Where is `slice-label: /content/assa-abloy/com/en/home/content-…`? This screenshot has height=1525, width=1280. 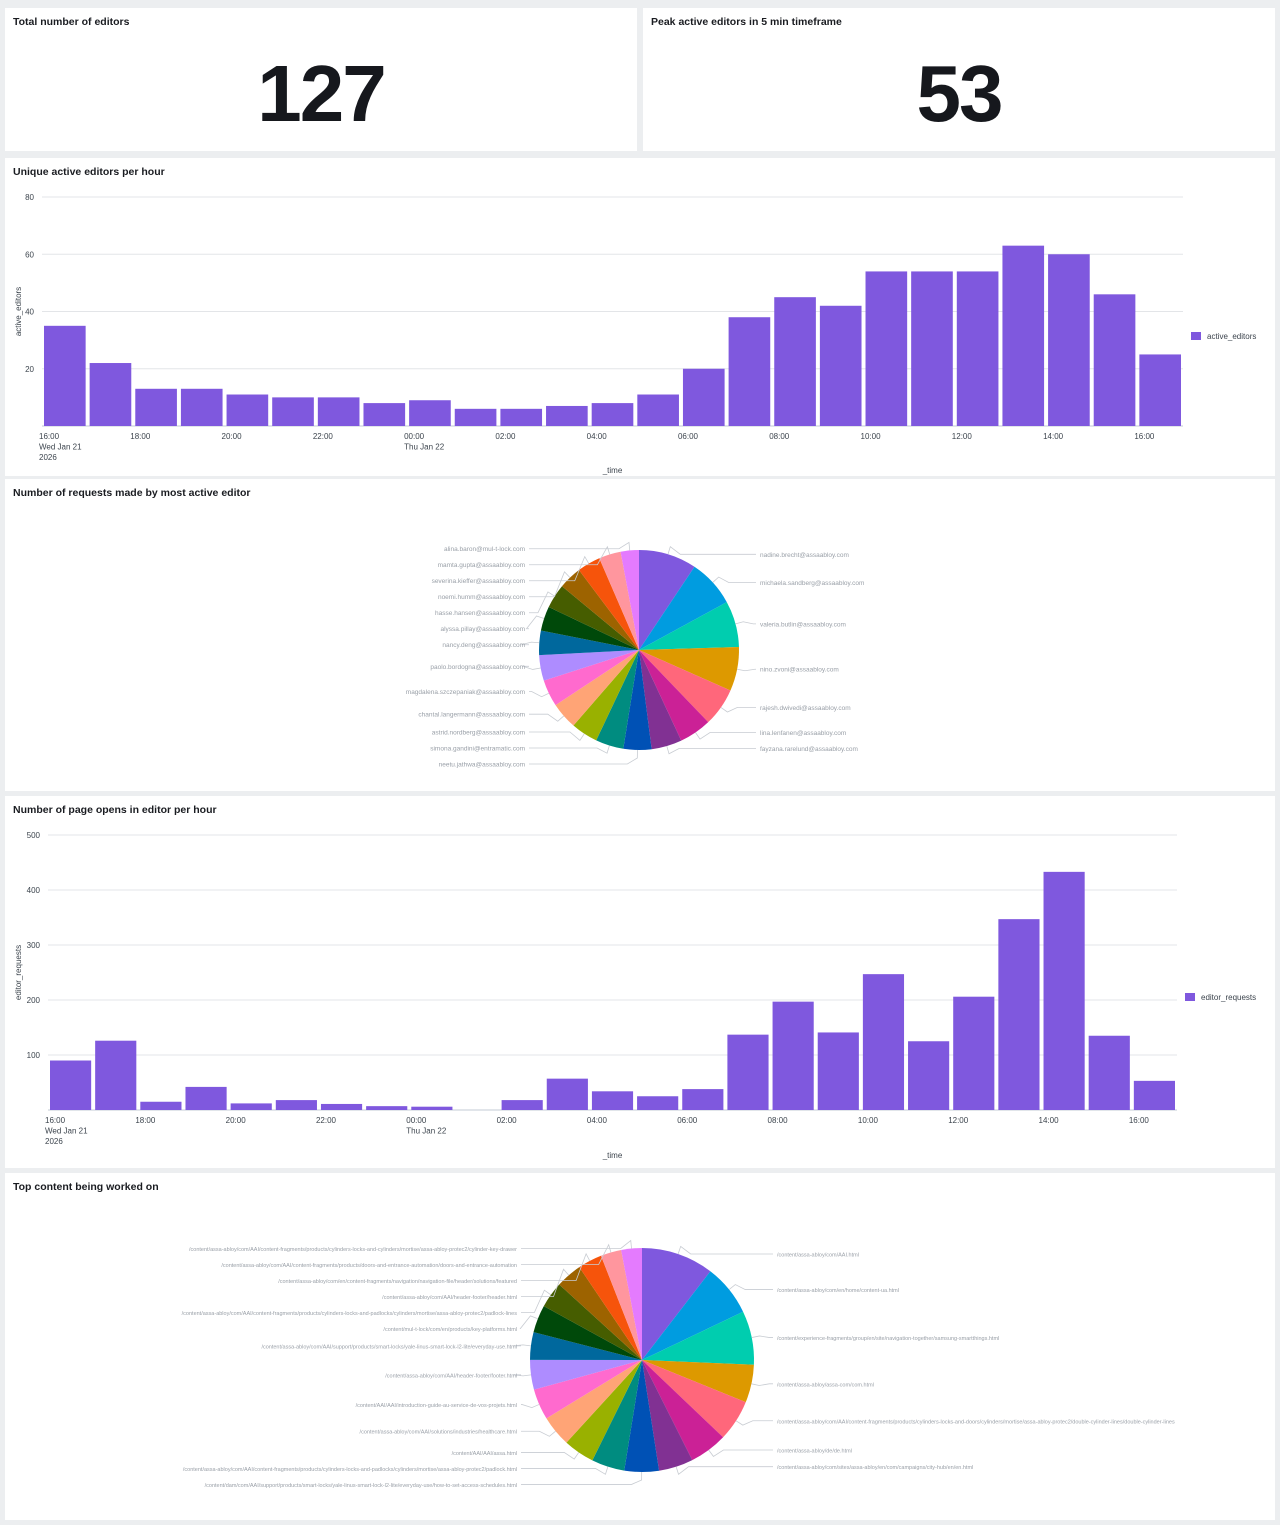
slice-label: /content/assa-abloy/com/en/home/content-… is located at coordinates (838, 1291).